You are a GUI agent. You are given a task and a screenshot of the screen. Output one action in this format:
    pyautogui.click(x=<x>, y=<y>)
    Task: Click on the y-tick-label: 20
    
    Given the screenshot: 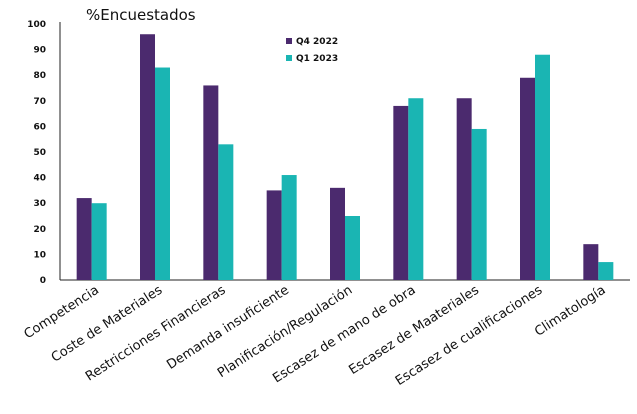 What is the action you would take?
    pyautogui.click(x=39, y=230)
    